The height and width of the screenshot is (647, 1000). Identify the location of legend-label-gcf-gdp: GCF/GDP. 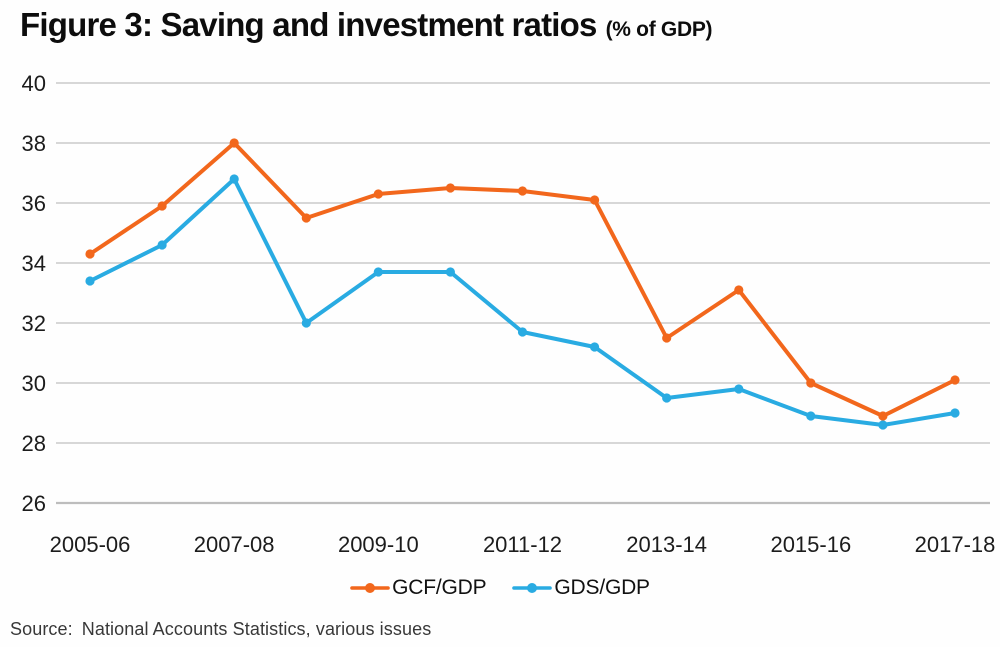
(439, 587).